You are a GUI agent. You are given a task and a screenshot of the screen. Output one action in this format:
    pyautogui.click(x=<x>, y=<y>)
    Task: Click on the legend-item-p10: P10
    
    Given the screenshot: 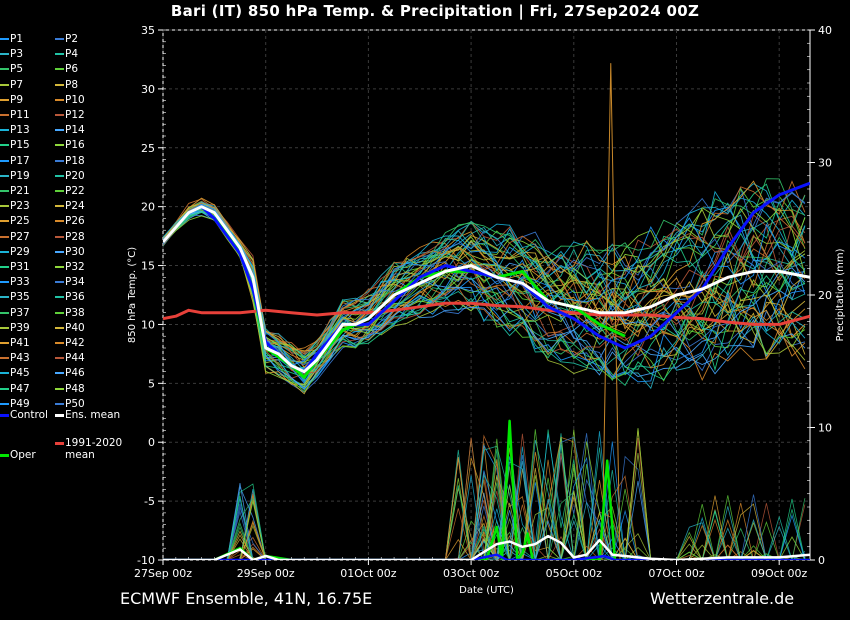 What is the action you would take?
    pyautogui.click(x=70, y=100)
    